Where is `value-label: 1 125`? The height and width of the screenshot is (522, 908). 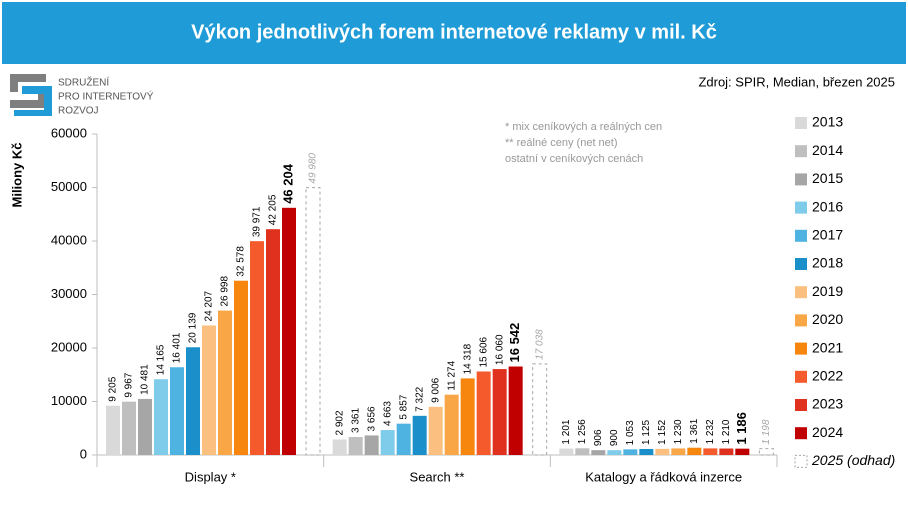
value-label: 1 125 is located at coordinates (646, 432).